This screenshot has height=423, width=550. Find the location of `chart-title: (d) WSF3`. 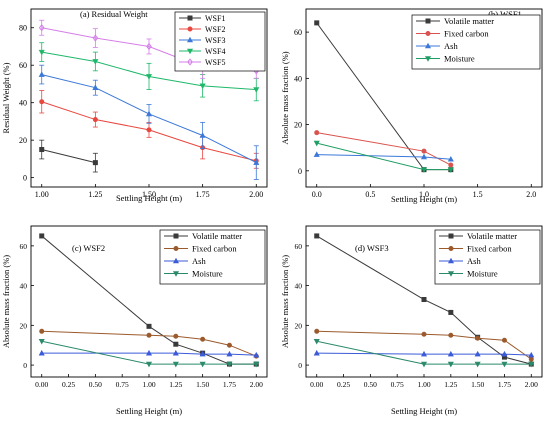

chart-title: (d) WSF3 is located at coordinates (372, 248).